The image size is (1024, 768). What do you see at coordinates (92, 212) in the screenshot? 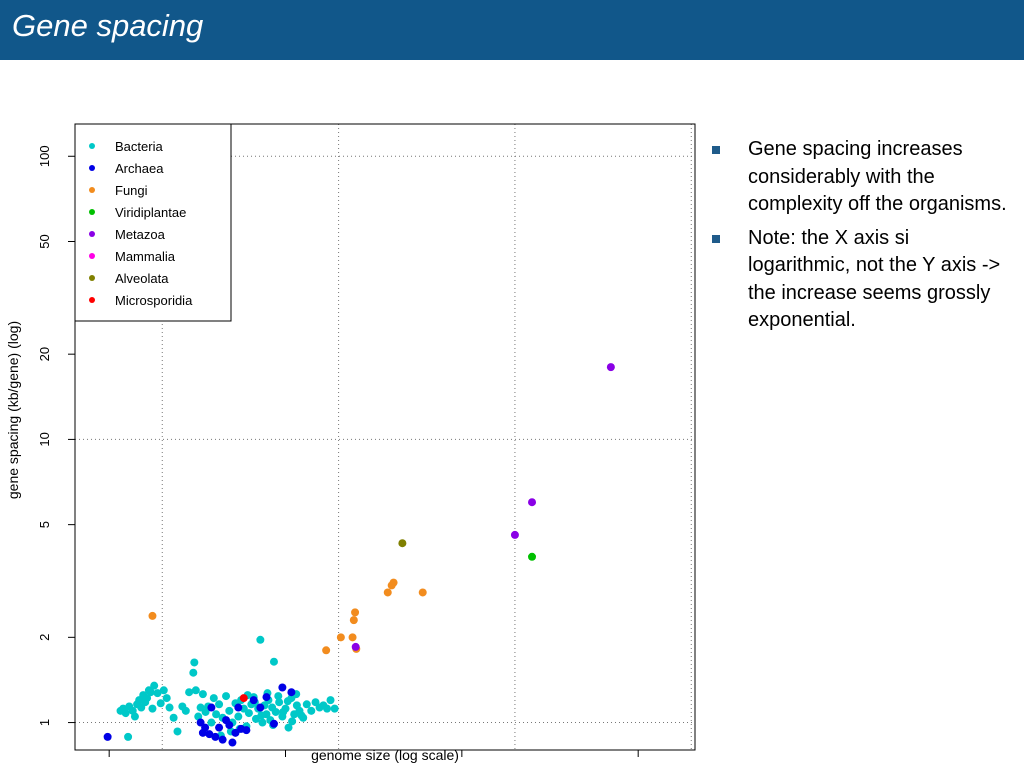
I see `legend-marker-viridiplantae` at bounding box center [92, 212].